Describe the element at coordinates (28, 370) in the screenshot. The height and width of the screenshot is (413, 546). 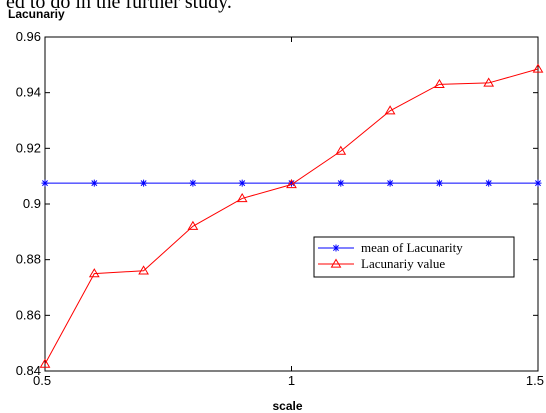
I see `y-tick-label: 0.84` at that location.